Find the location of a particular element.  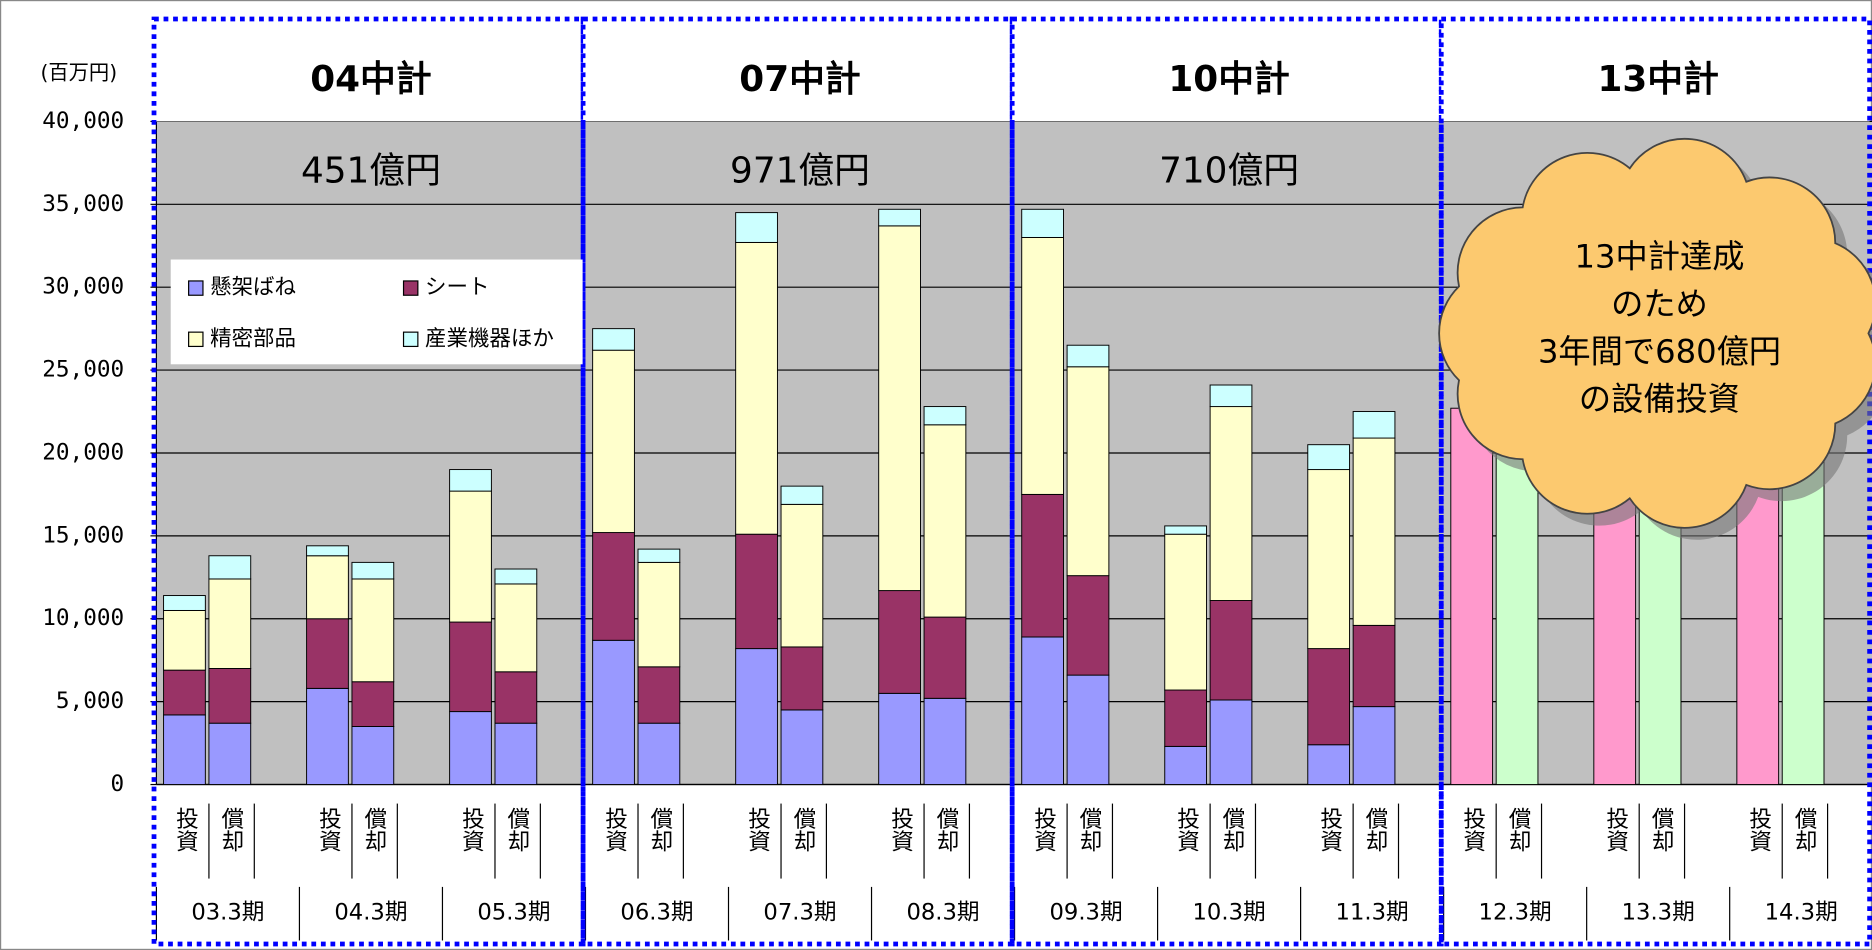

group-amount: 451億円 is located at coordinates (371, 171).